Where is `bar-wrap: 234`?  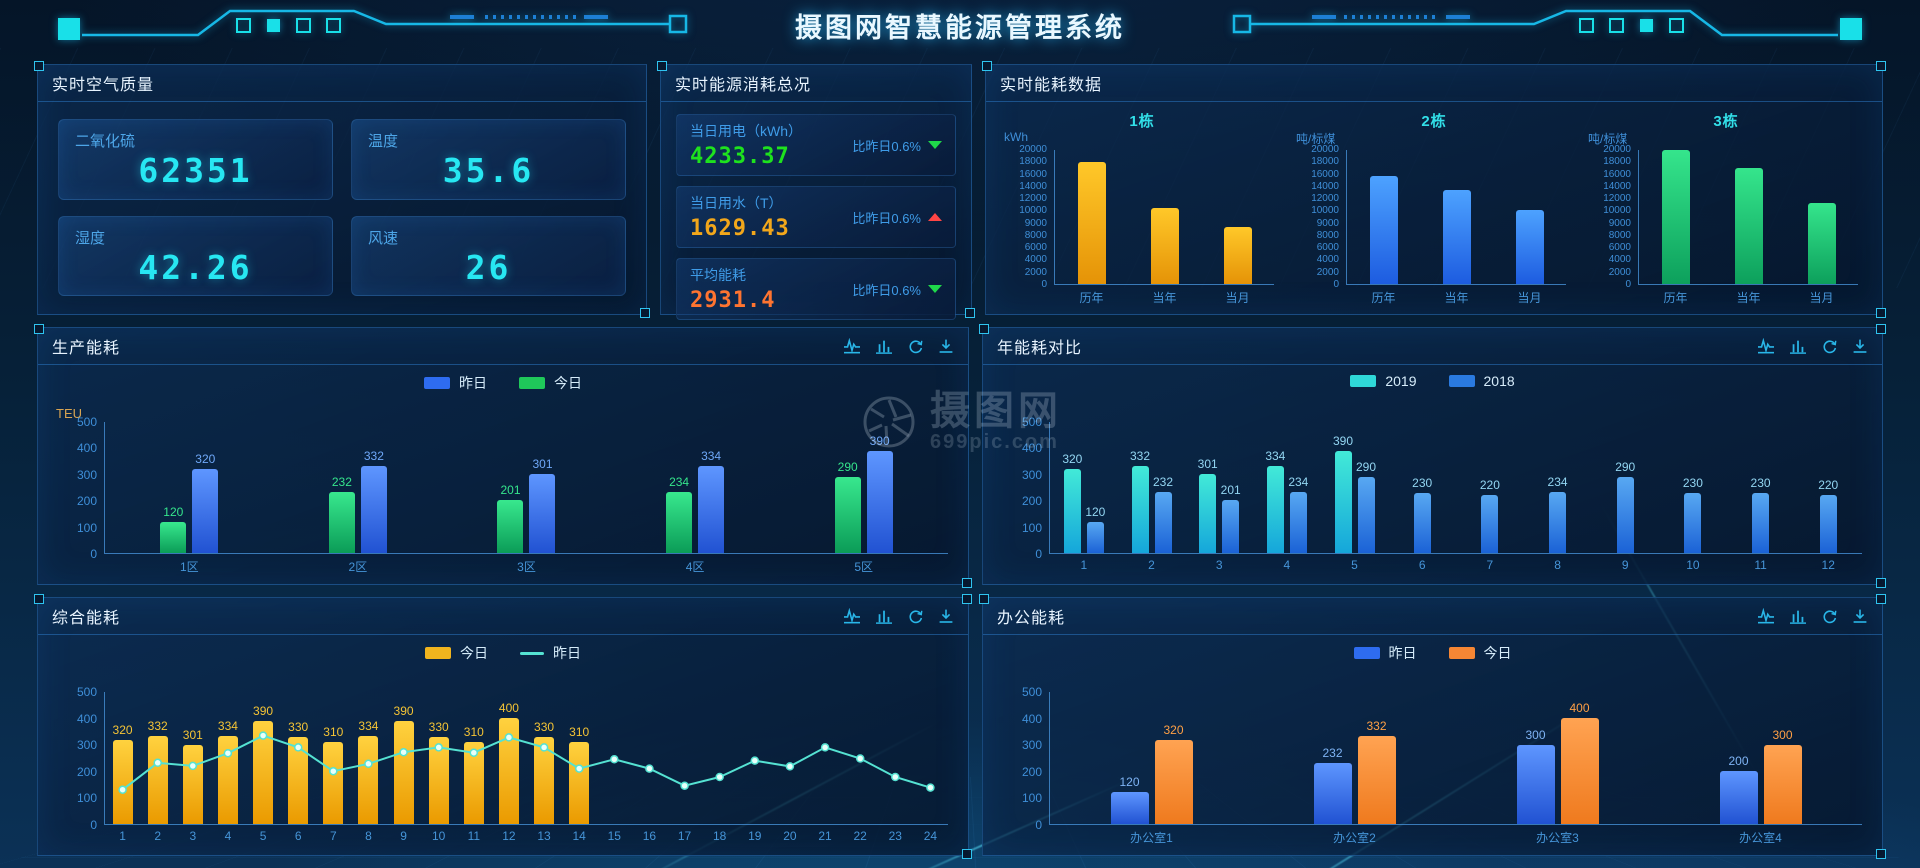 bar-wrap: 234 is located at coordinates (679, 514).